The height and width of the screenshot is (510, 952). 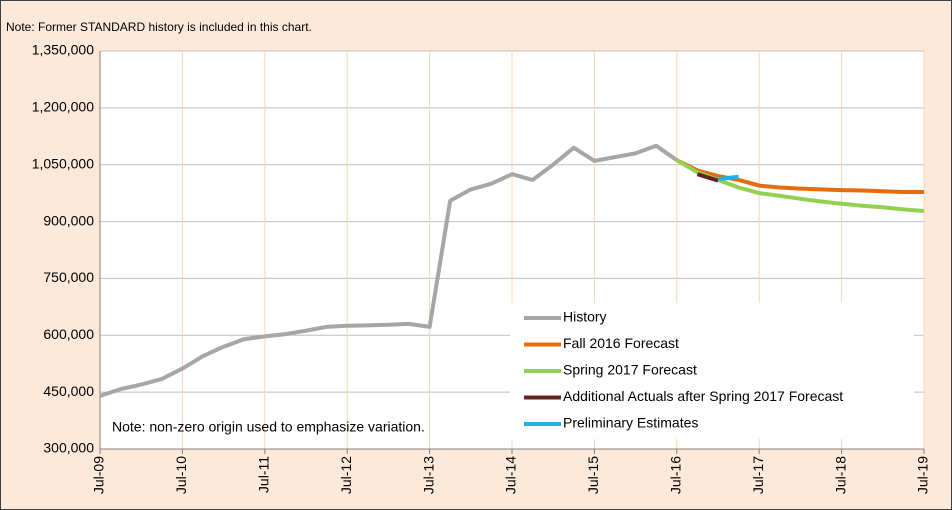 What do you see at coordinates (593, 475) in the screenshot?
I see `x-tick-label: Jul-15` at bounding box center [593, 475].